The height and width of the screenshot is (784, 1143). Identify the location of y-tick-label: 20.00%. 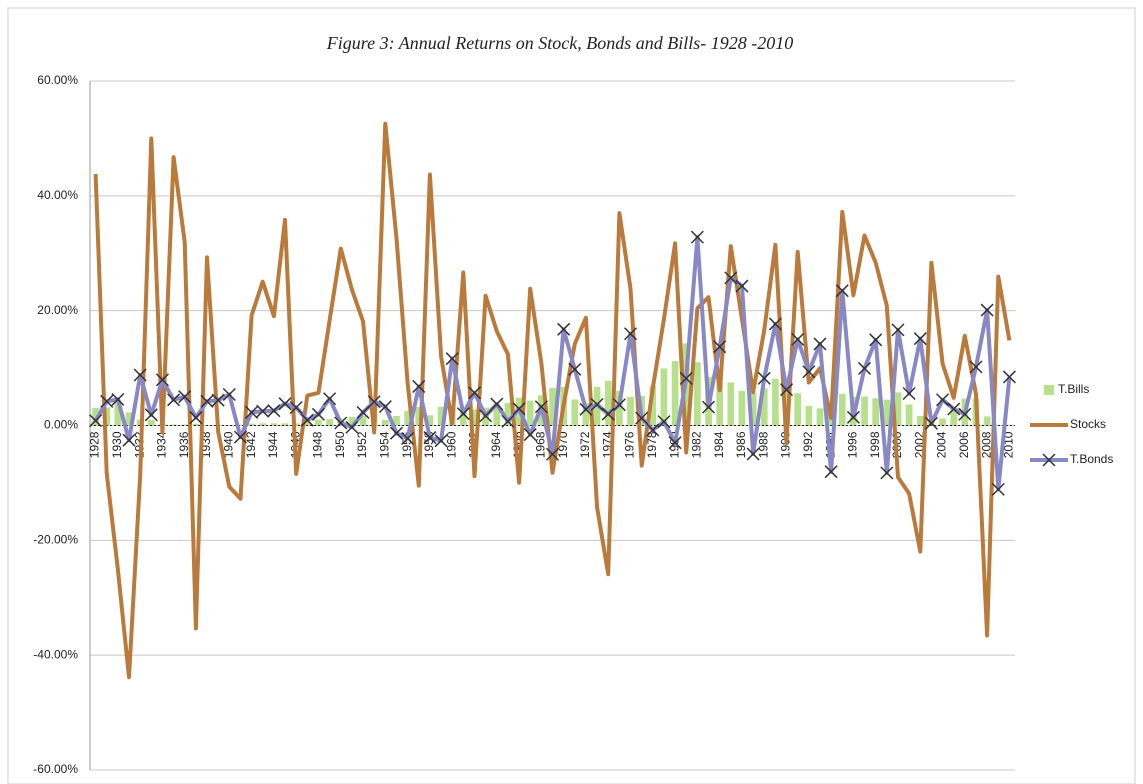
(57, 310).